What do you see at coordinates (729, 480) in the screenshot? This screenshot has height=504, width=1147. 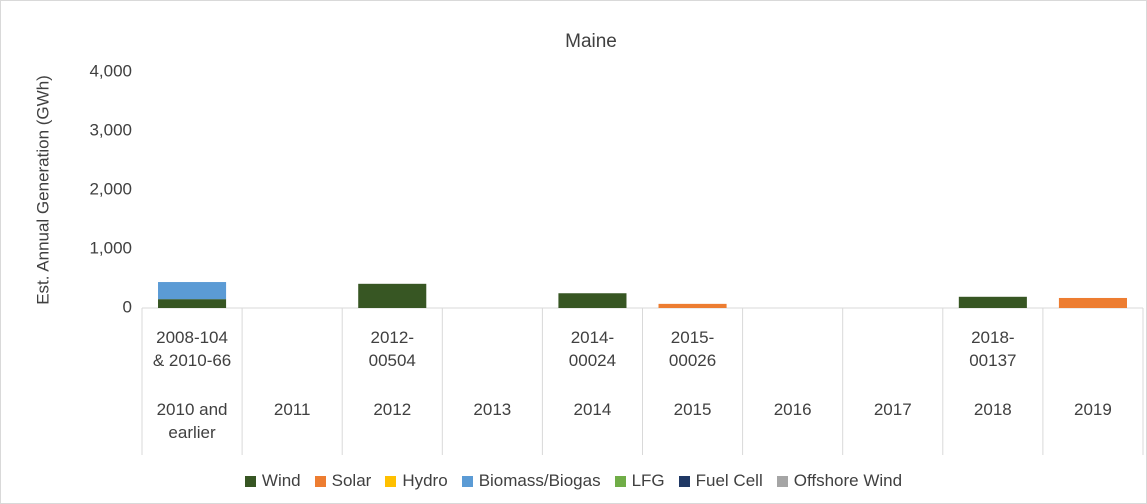 I see `legend-label: Fuel Cell` at bounding box center [729, 480].